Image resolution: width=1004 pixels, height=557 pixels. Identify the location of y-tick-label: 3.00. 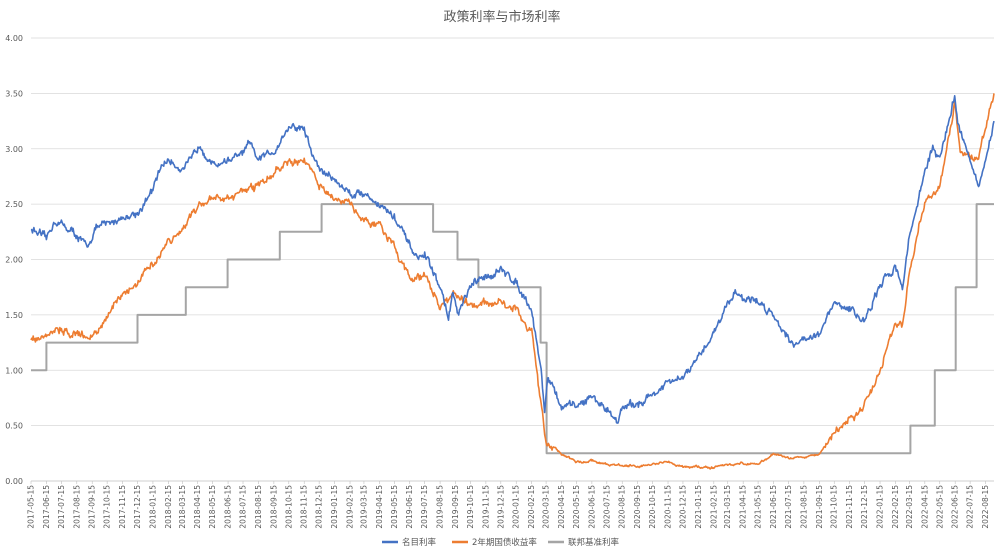
(14, 149).